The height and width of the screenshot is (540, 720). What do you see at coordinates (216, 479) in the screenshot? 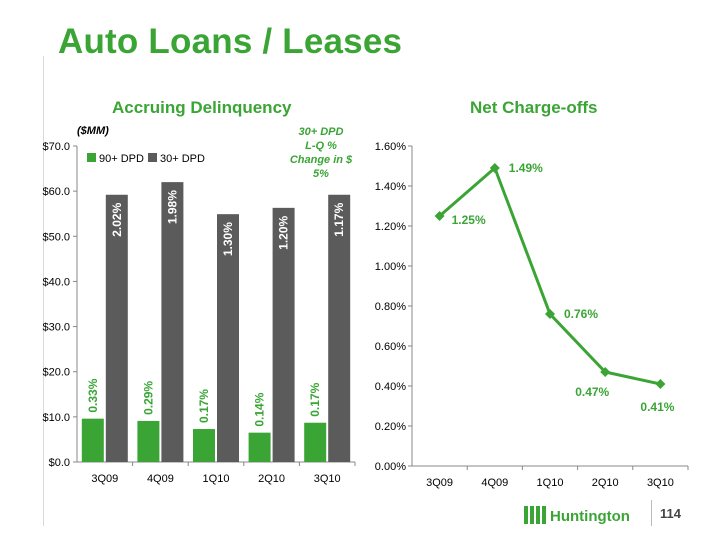
I see `bar-x-tick-label: 1Q10` at bounding box center [216, 479].